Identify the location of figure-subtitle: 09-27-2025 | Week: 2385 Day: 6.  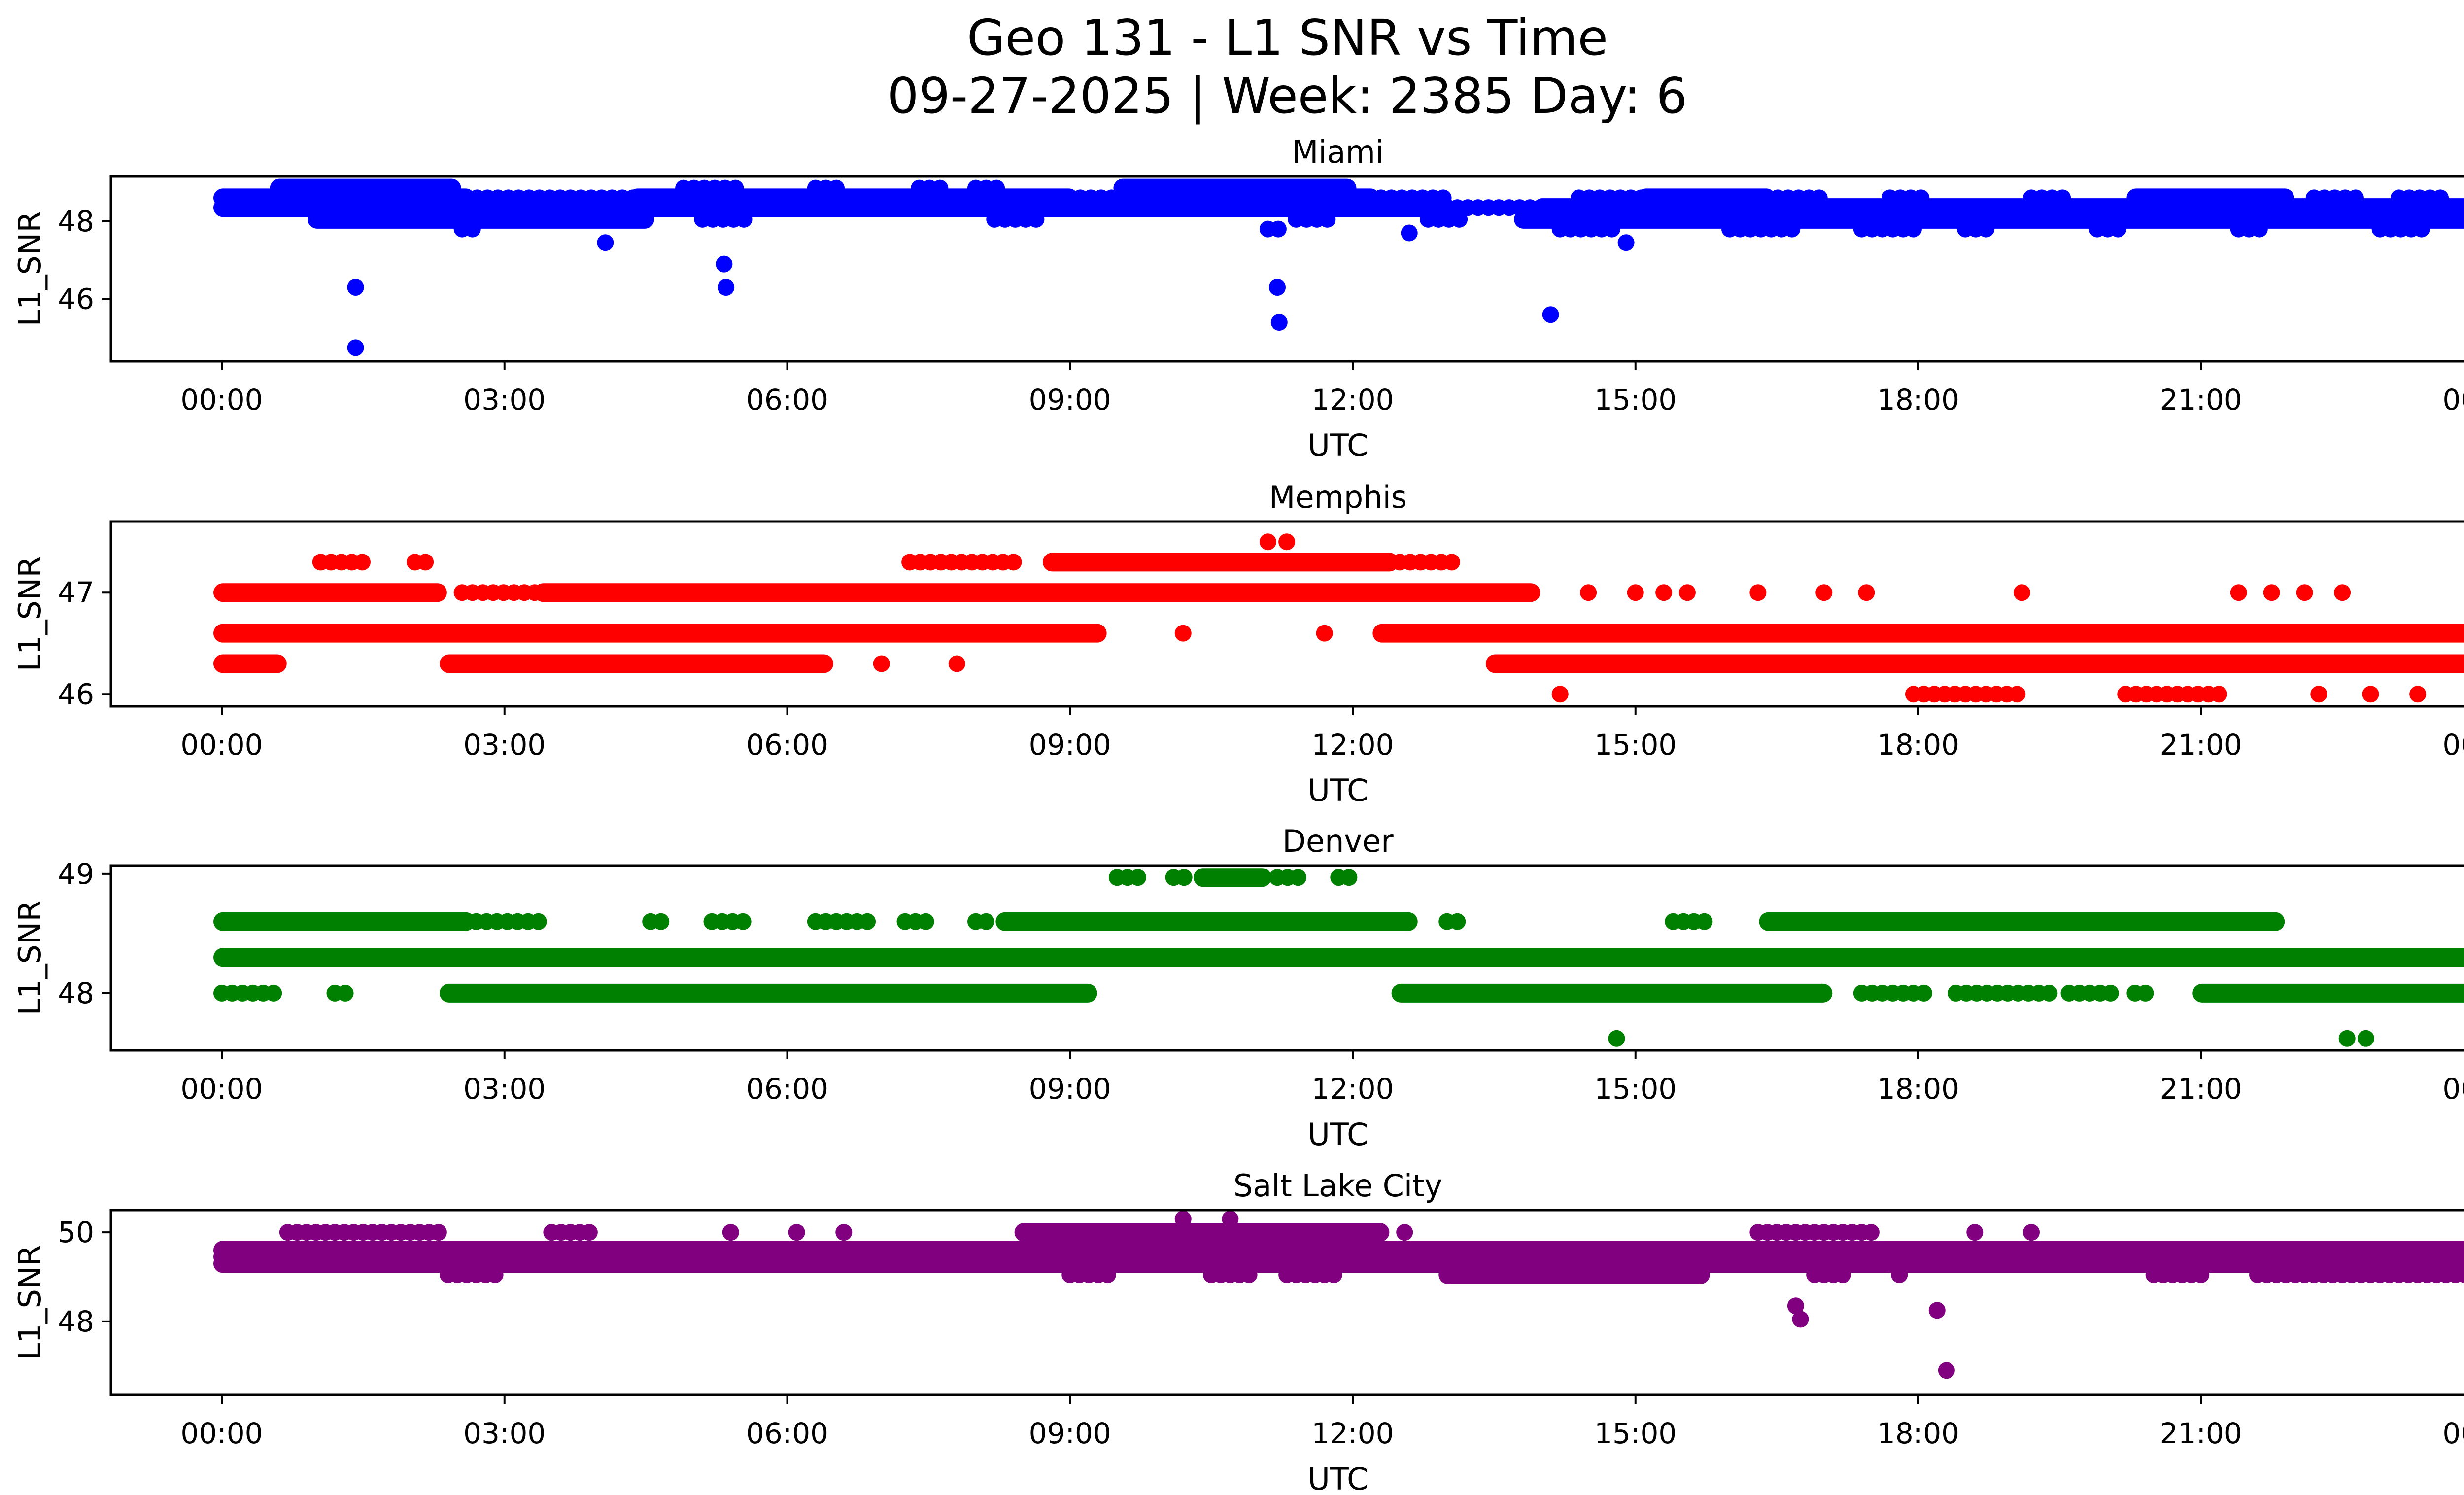
(1287, 96).